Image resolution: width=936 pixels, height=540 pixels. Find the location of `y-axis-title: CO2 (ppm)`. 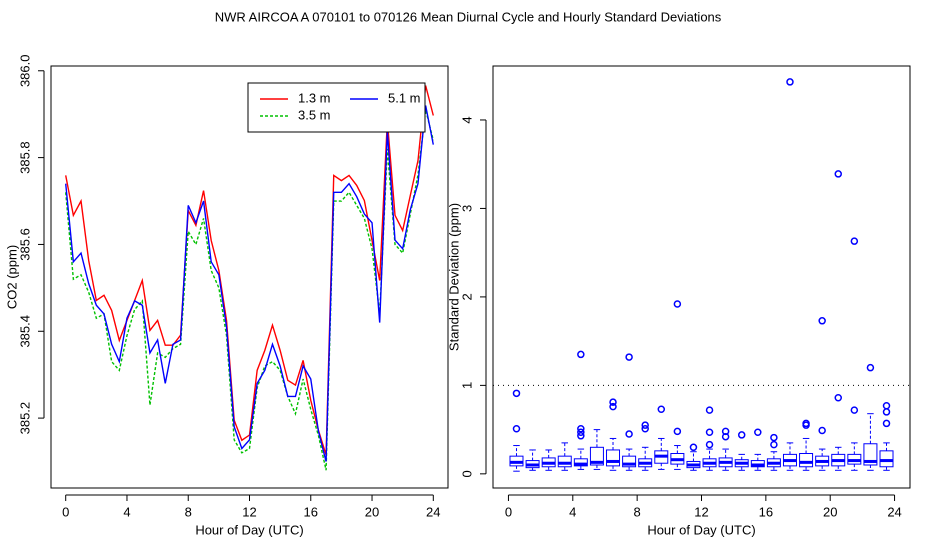

y-axis-title: CO2 (ppm) is located at coordinates (11, 277).